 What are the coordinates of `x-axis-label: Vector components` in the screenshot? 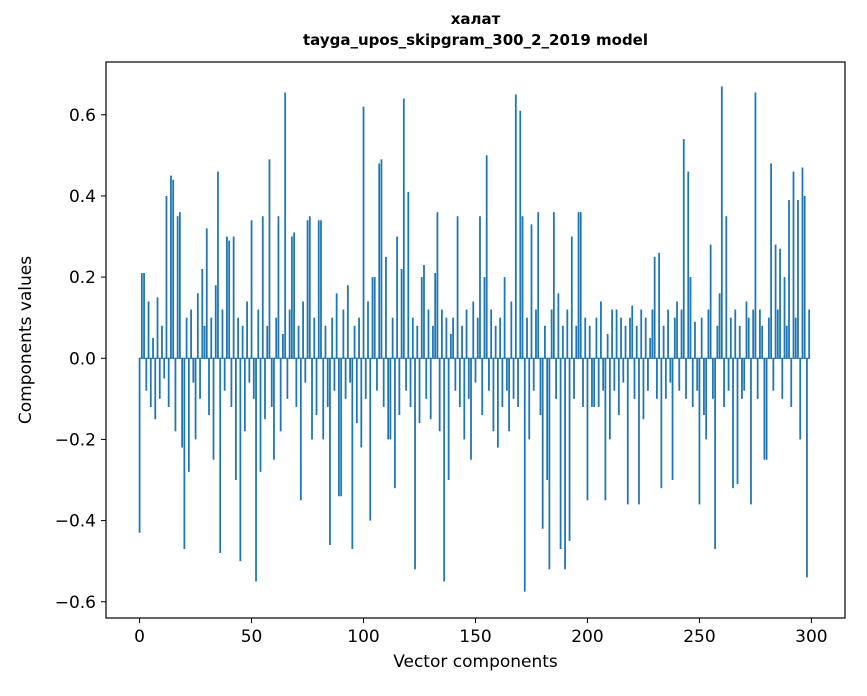 It's located at (475, 662).